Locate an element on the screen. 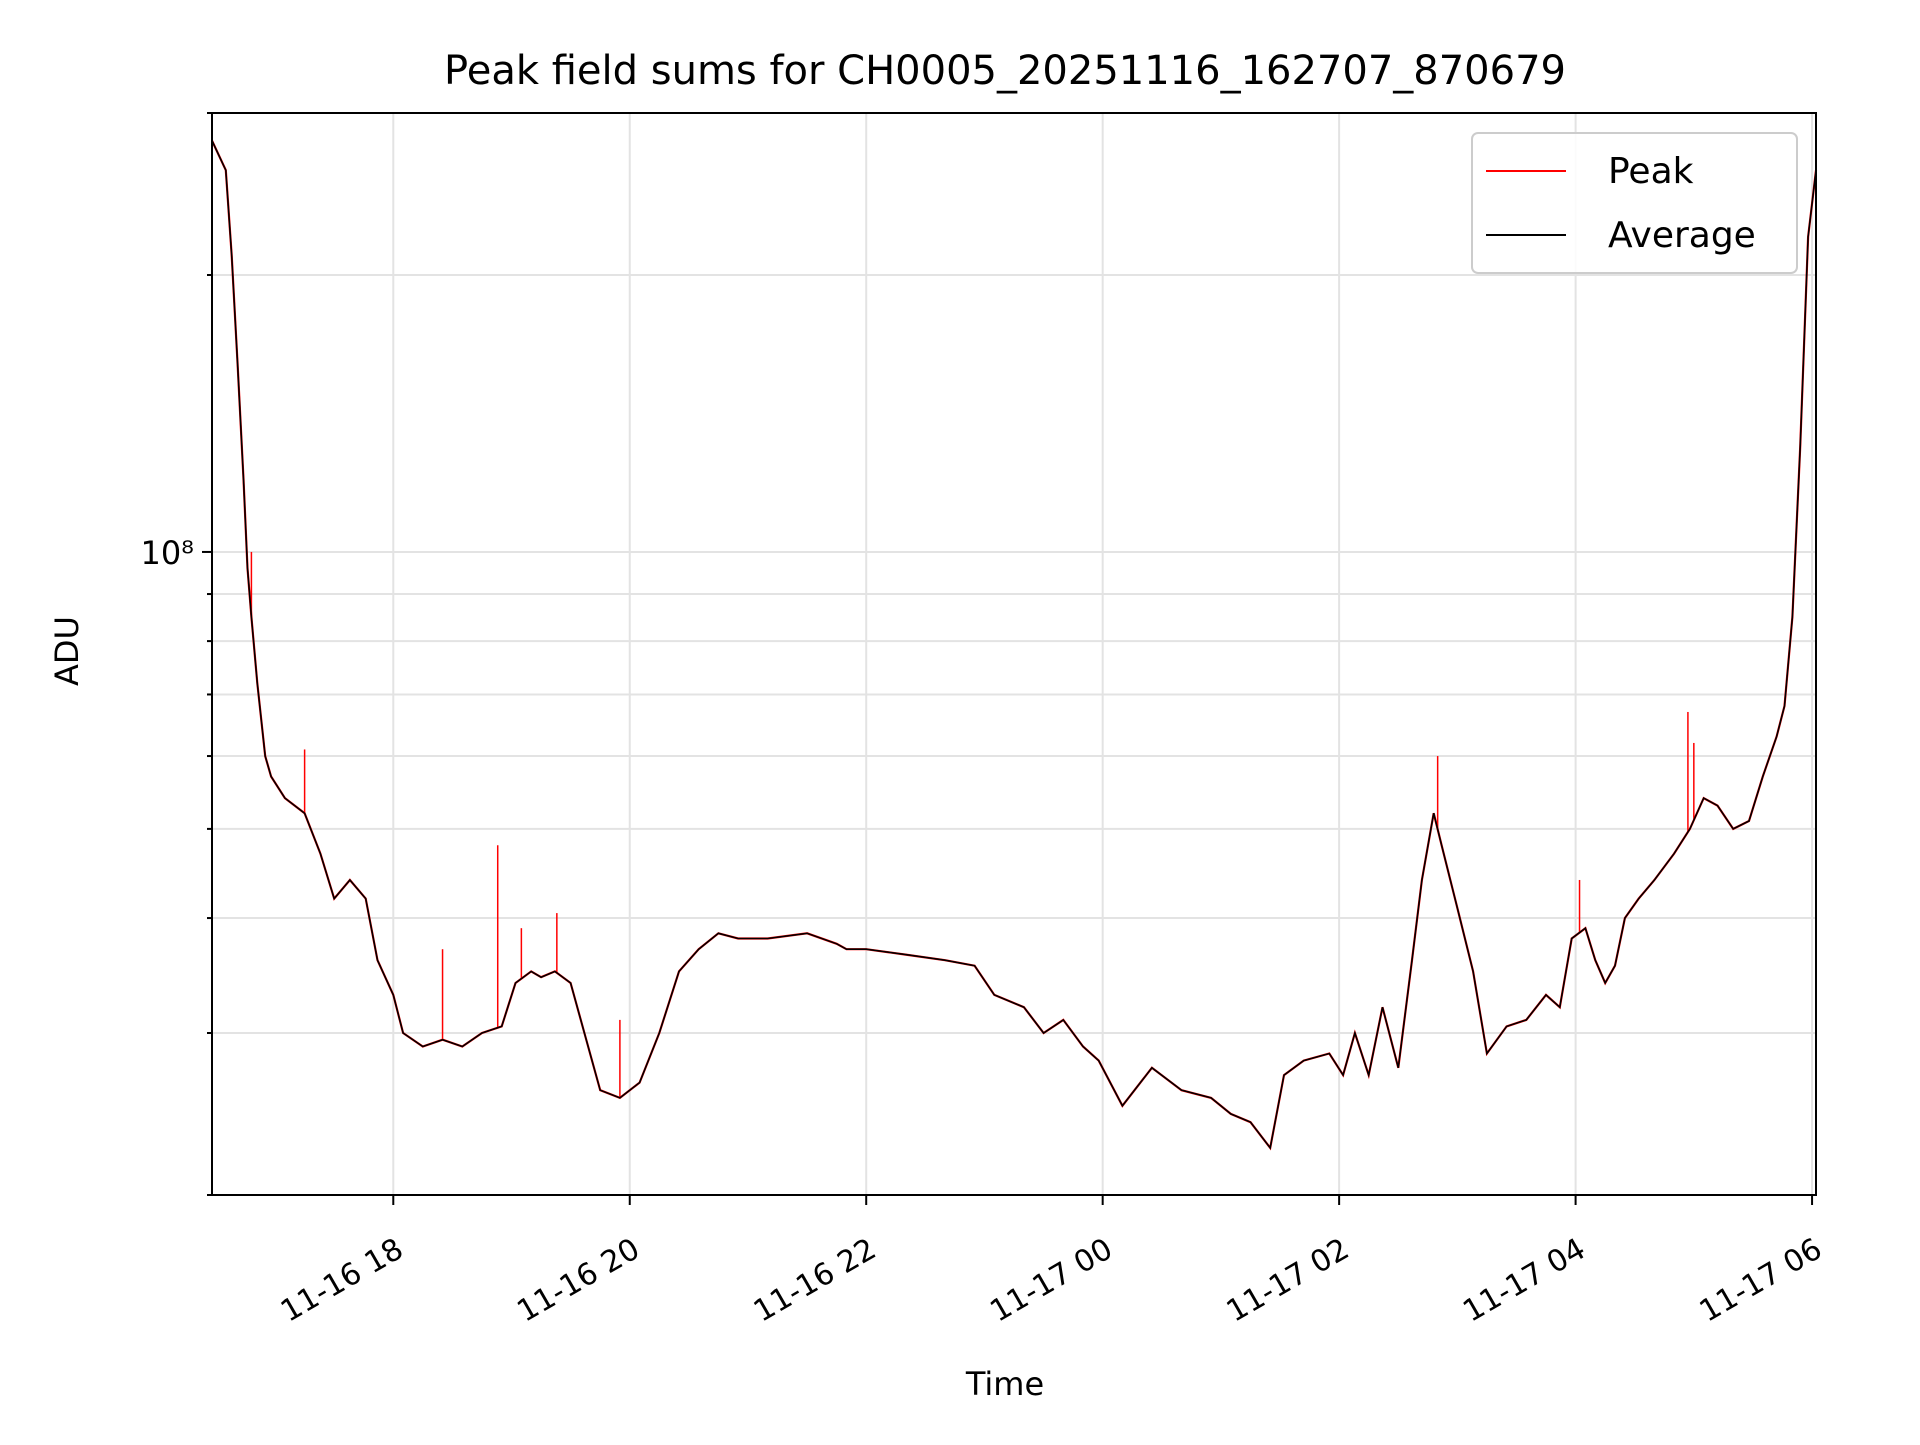 This screenshot has width=1920, height=1445. legend-box is located at coordinates (1634, 203).